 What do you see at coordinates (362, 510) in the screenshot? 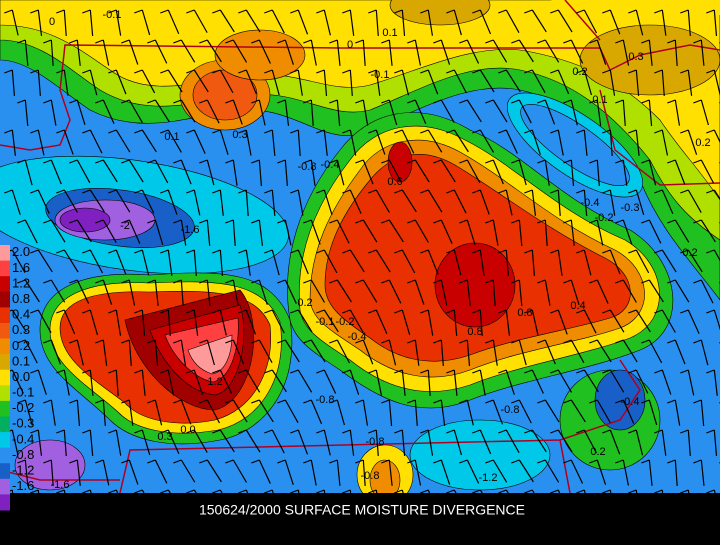
I see `caption: 150624/2000 SURFACE MOISTURE DIVERGENCE` at bounding box center [362, 510].